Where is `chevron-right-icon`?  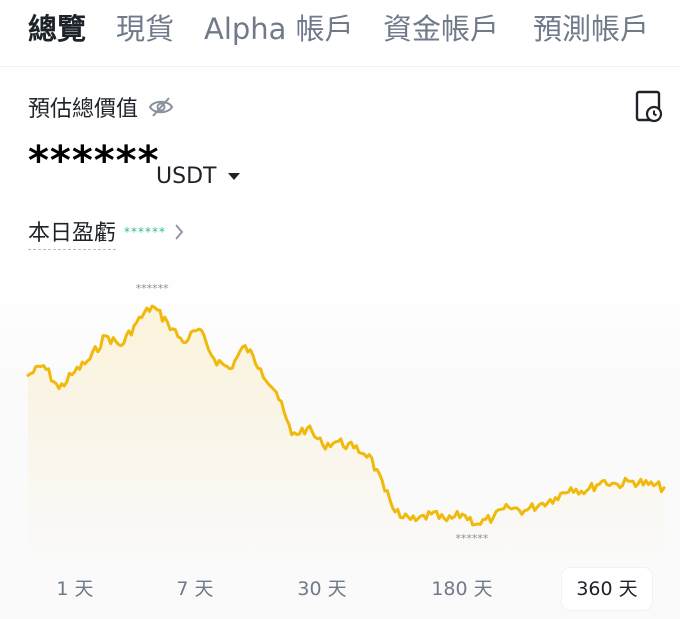
chevron-right-icon is located at coordinates (179, 232).